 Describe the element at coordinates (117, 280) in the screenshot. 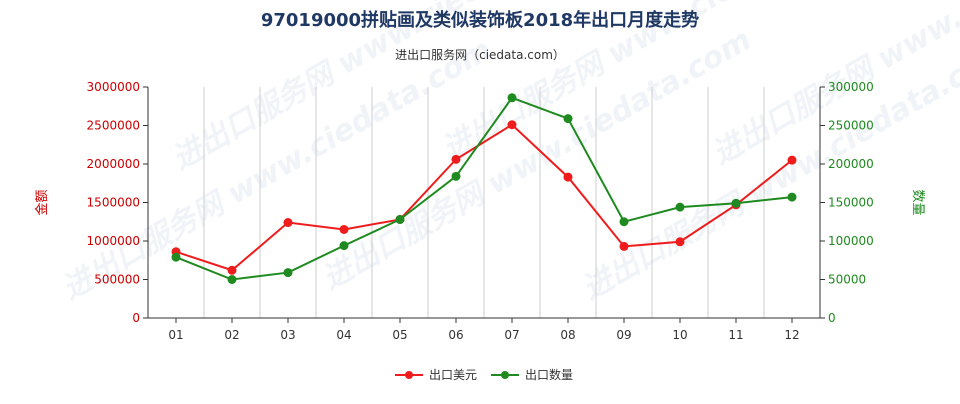

I see `y-tick-label-left: 500000` at that location.